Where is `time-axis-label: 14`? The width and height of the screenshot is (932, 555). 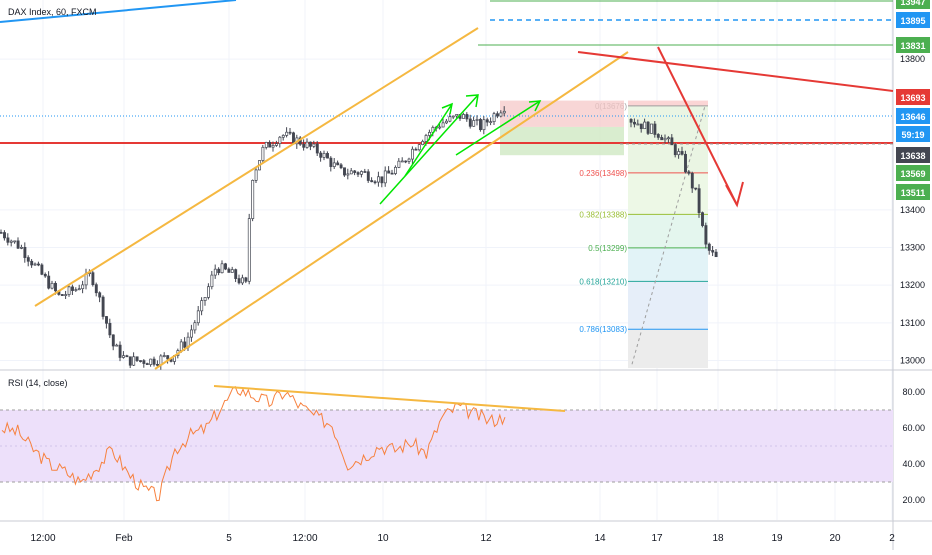
time-axis-label: 14 is located at coordinates (600, 538).